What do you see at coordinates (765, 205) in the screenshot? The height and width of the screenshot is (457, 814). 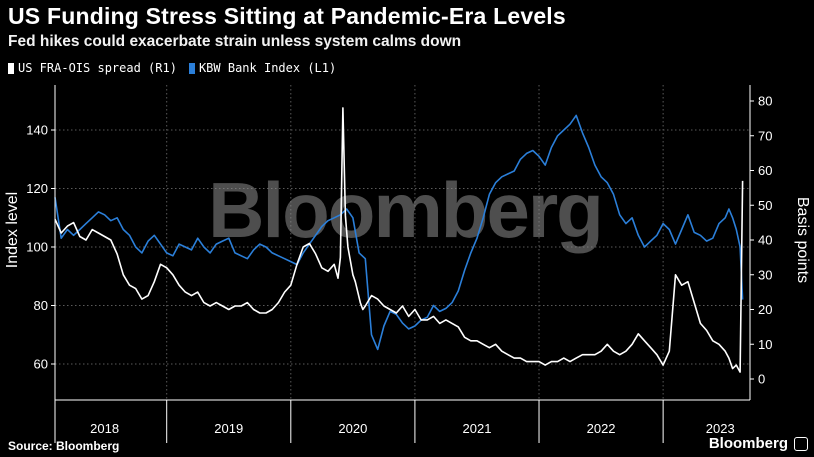 I see `right-tick-label-50: 50` at bounding box center [765, 205].